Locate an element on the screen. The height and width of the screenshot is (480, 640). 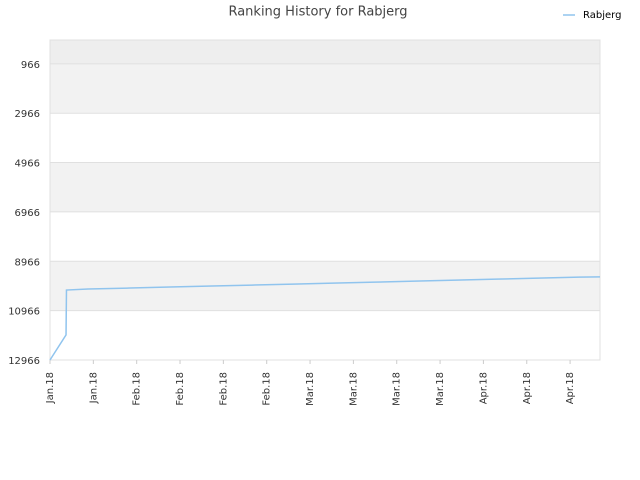
y-tick-label: 4966 is located at coordinates (27, 164).